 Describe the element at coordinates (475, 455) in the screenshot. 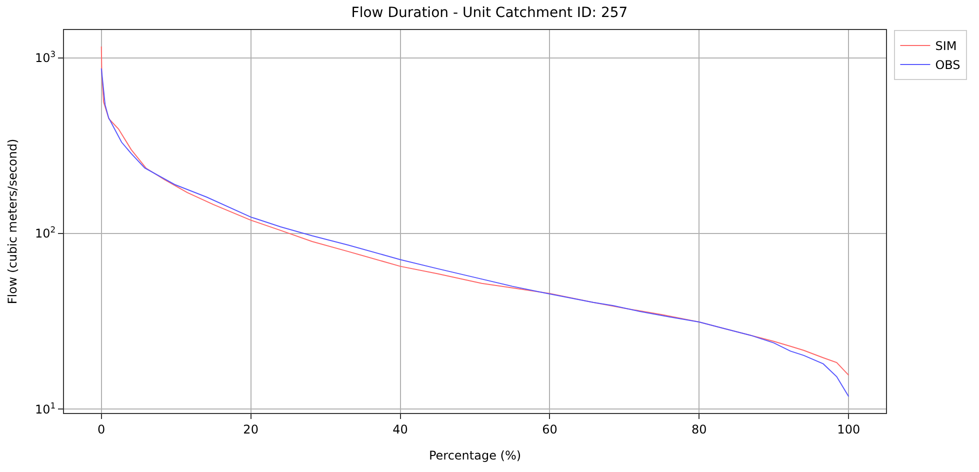

I see `x-axis-title: Percentage (%)` at that location.